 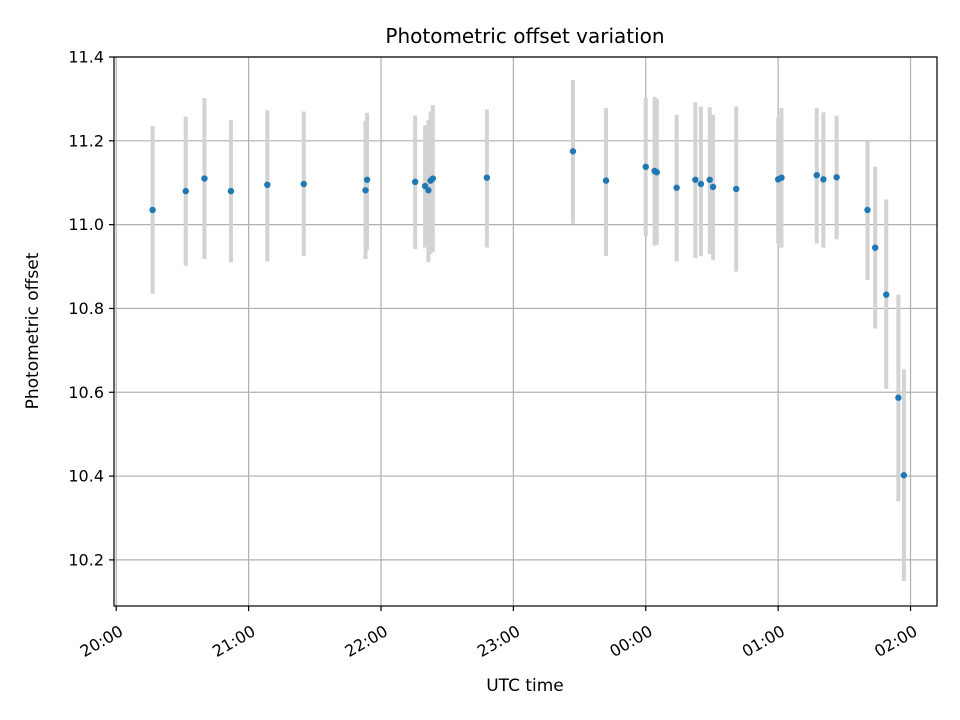 What do you see at coordinates (524, 36) in the screenshot?
I see `chart-title: Photometric offset variation` at bounding box center [524, 36].